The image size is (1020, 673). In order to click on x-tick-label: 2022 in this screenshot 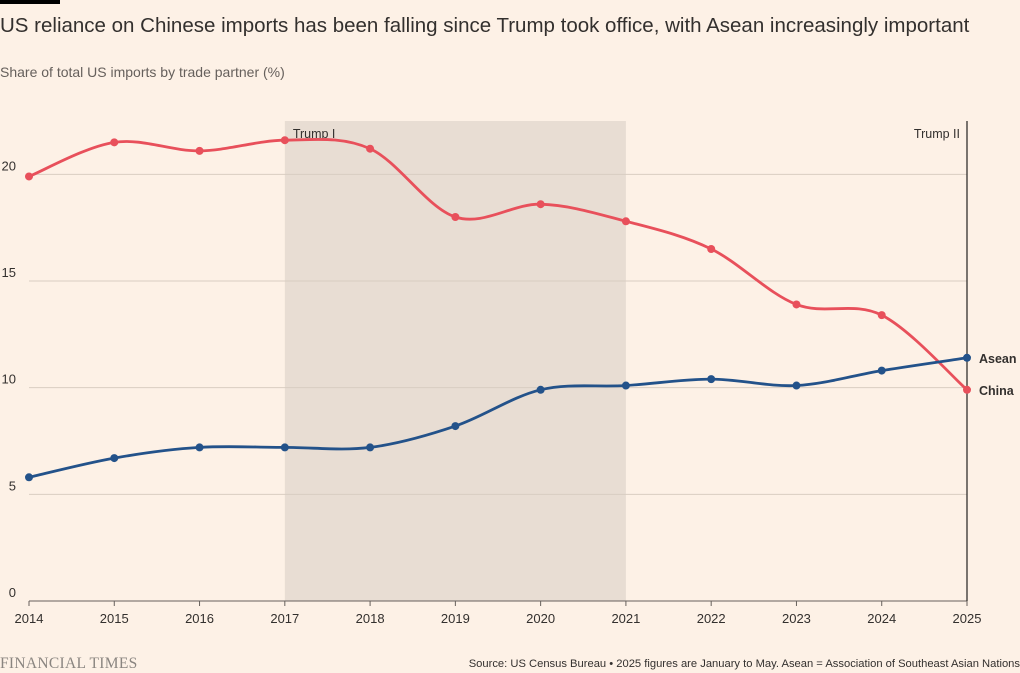, I will do `click(711, 618)`.